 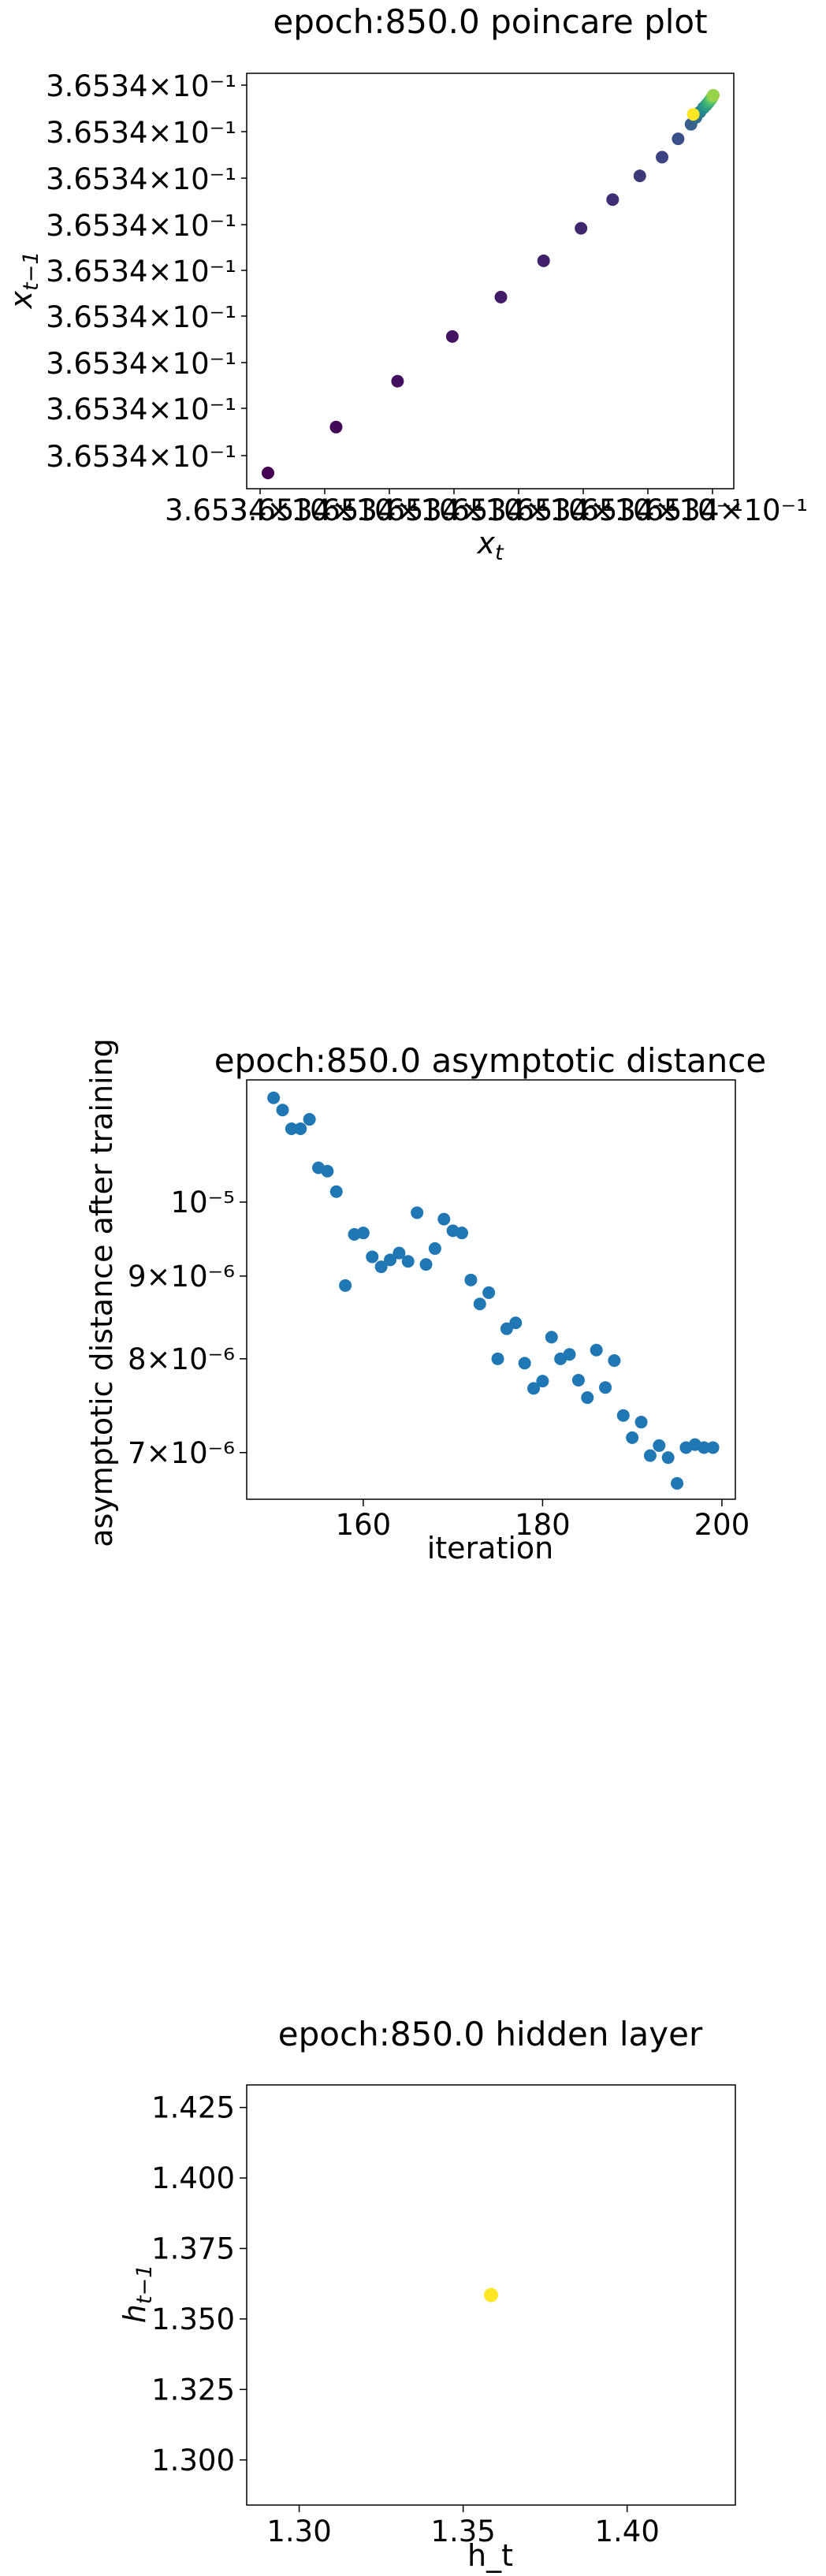 I want to click on y-tick-label: 1.400, so click(x=193, y=2178).